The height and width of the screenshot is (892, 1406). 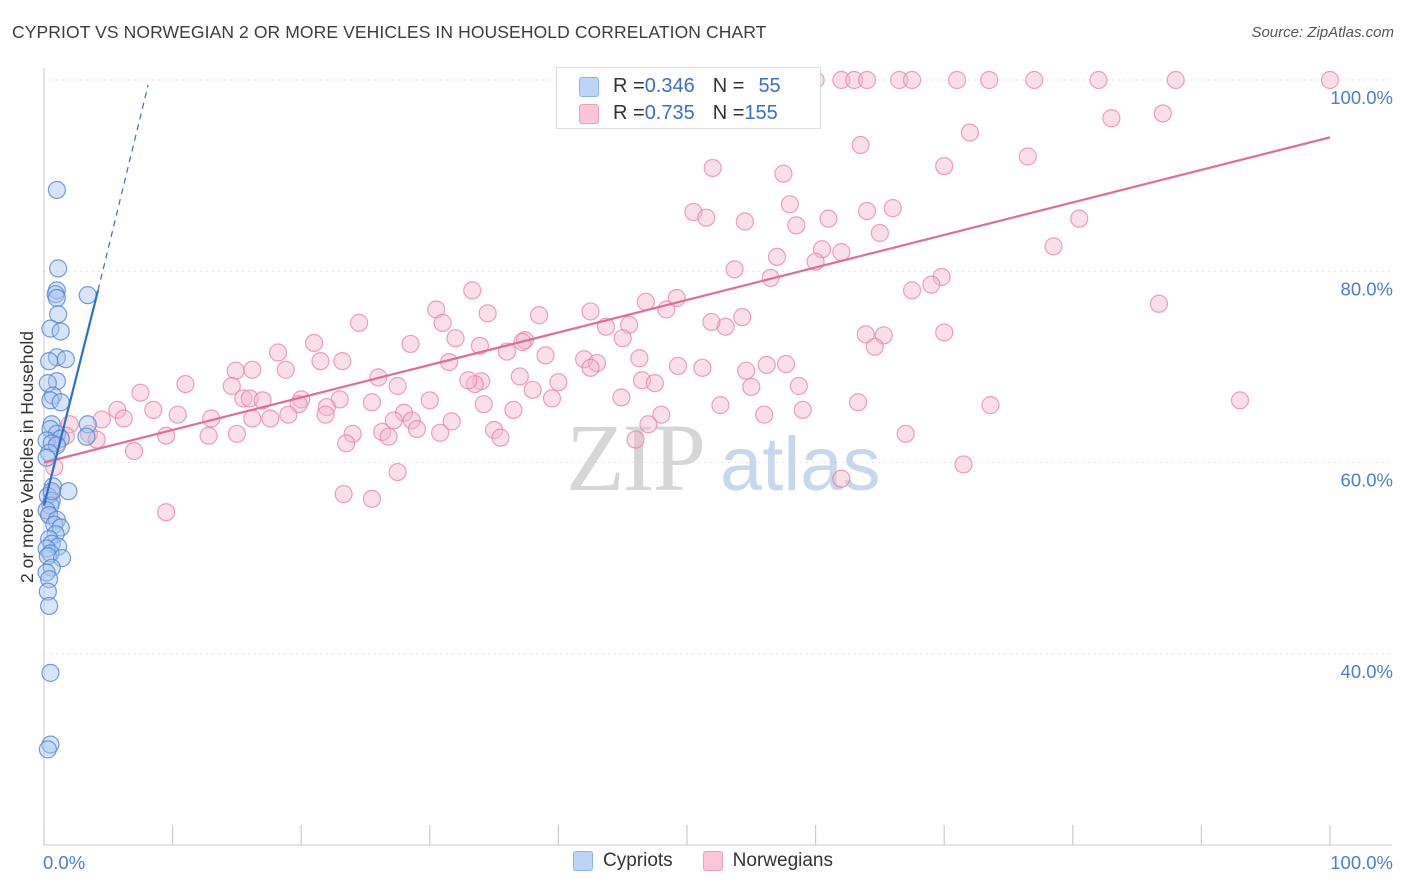 I want to click on series-legend: Cypriots Norwegians, so click(x=703, y=861).